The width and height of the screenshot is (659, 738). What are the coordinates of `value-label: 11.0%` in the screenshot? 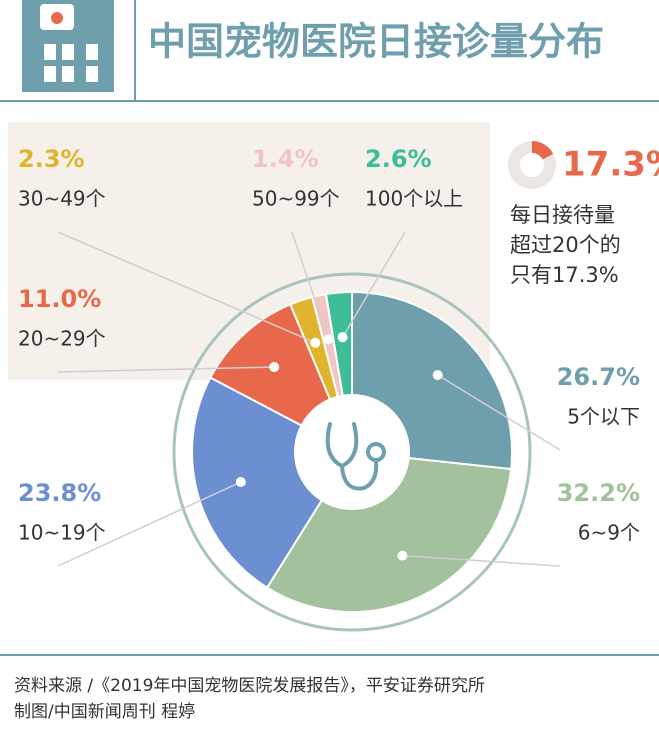 It's located at (59, 299).